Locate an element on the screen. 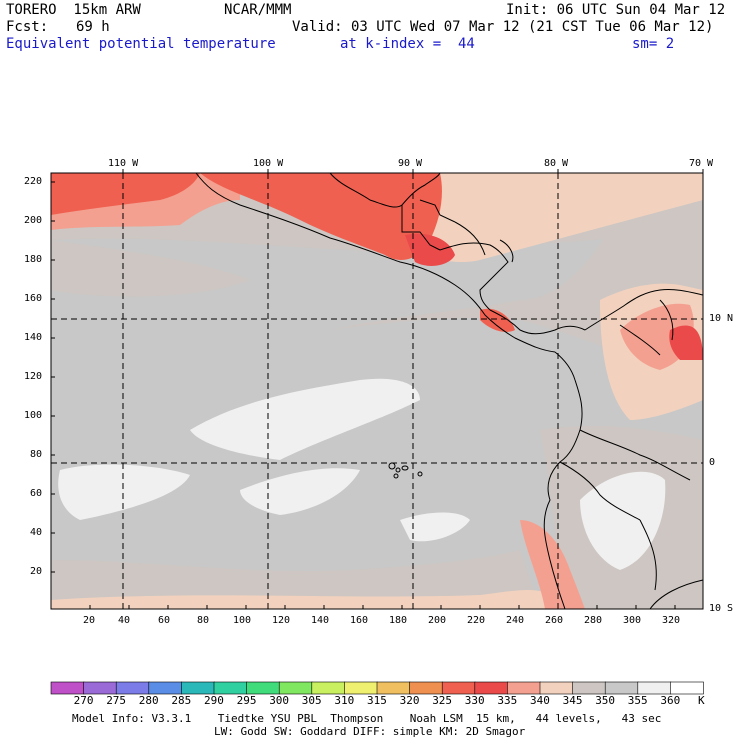 The height and width of the screenshot is (740, 740). fcst-label: Fcst: is located at coordinates (27, 27).